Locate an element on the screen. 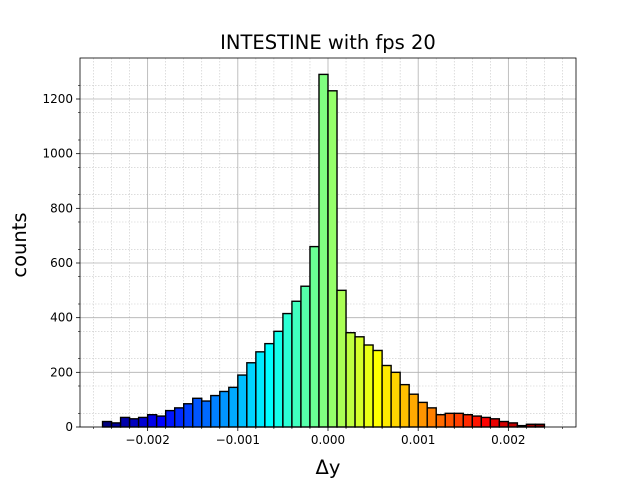  y-axis-label: counts is located at coordinates (19, 244).